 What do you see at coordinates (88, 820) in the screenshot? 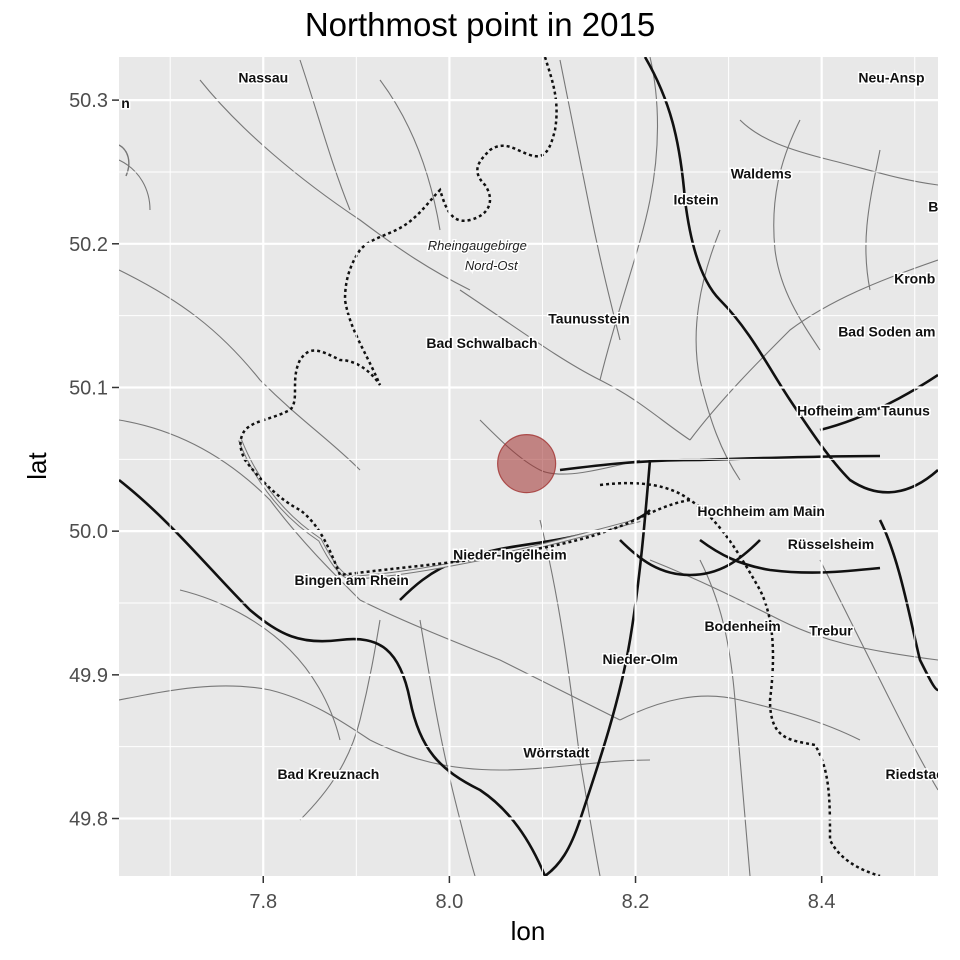
I see `y-tick-label: 49.8` at bounding box center [88, 820].